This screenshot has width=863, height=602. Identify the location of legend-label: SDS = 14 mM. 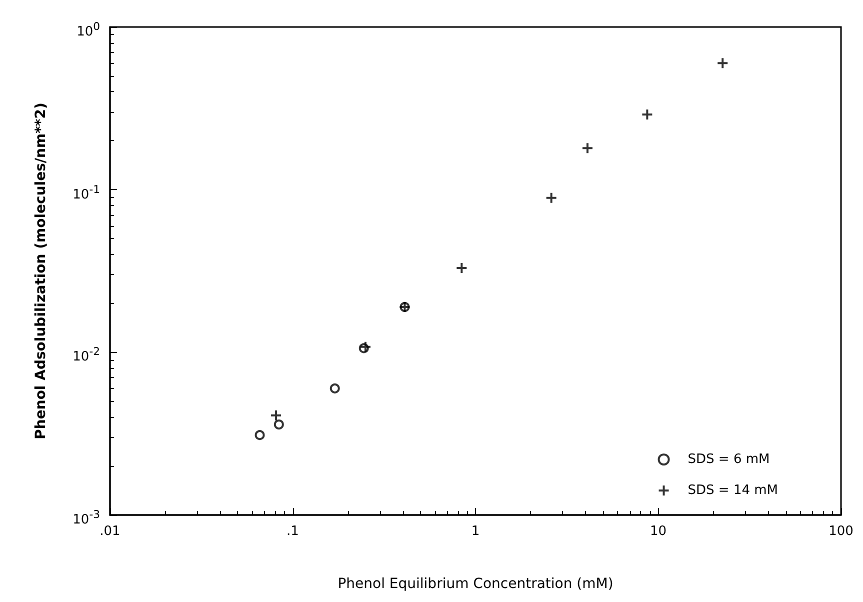
(733, 490).